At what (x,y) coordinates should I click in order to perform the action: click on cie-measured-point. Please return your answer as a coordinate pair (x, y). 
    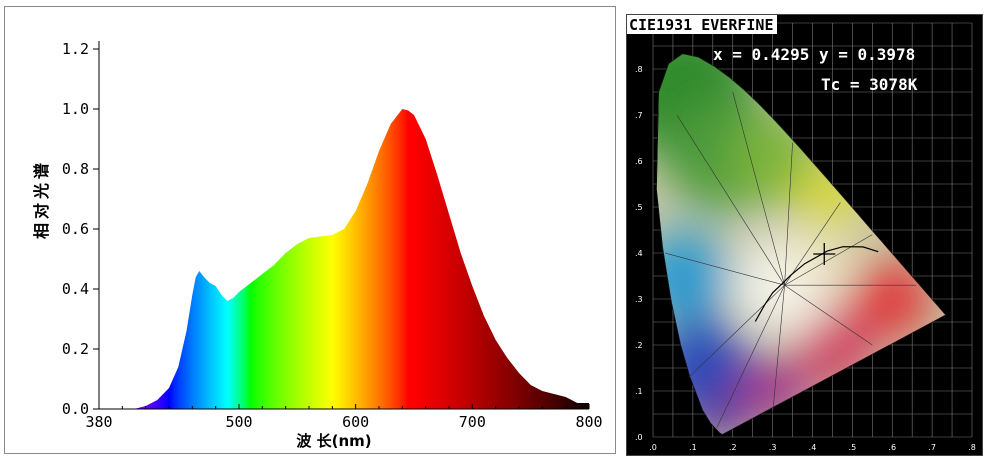
    Looking at the image, I should click on (824, 254).